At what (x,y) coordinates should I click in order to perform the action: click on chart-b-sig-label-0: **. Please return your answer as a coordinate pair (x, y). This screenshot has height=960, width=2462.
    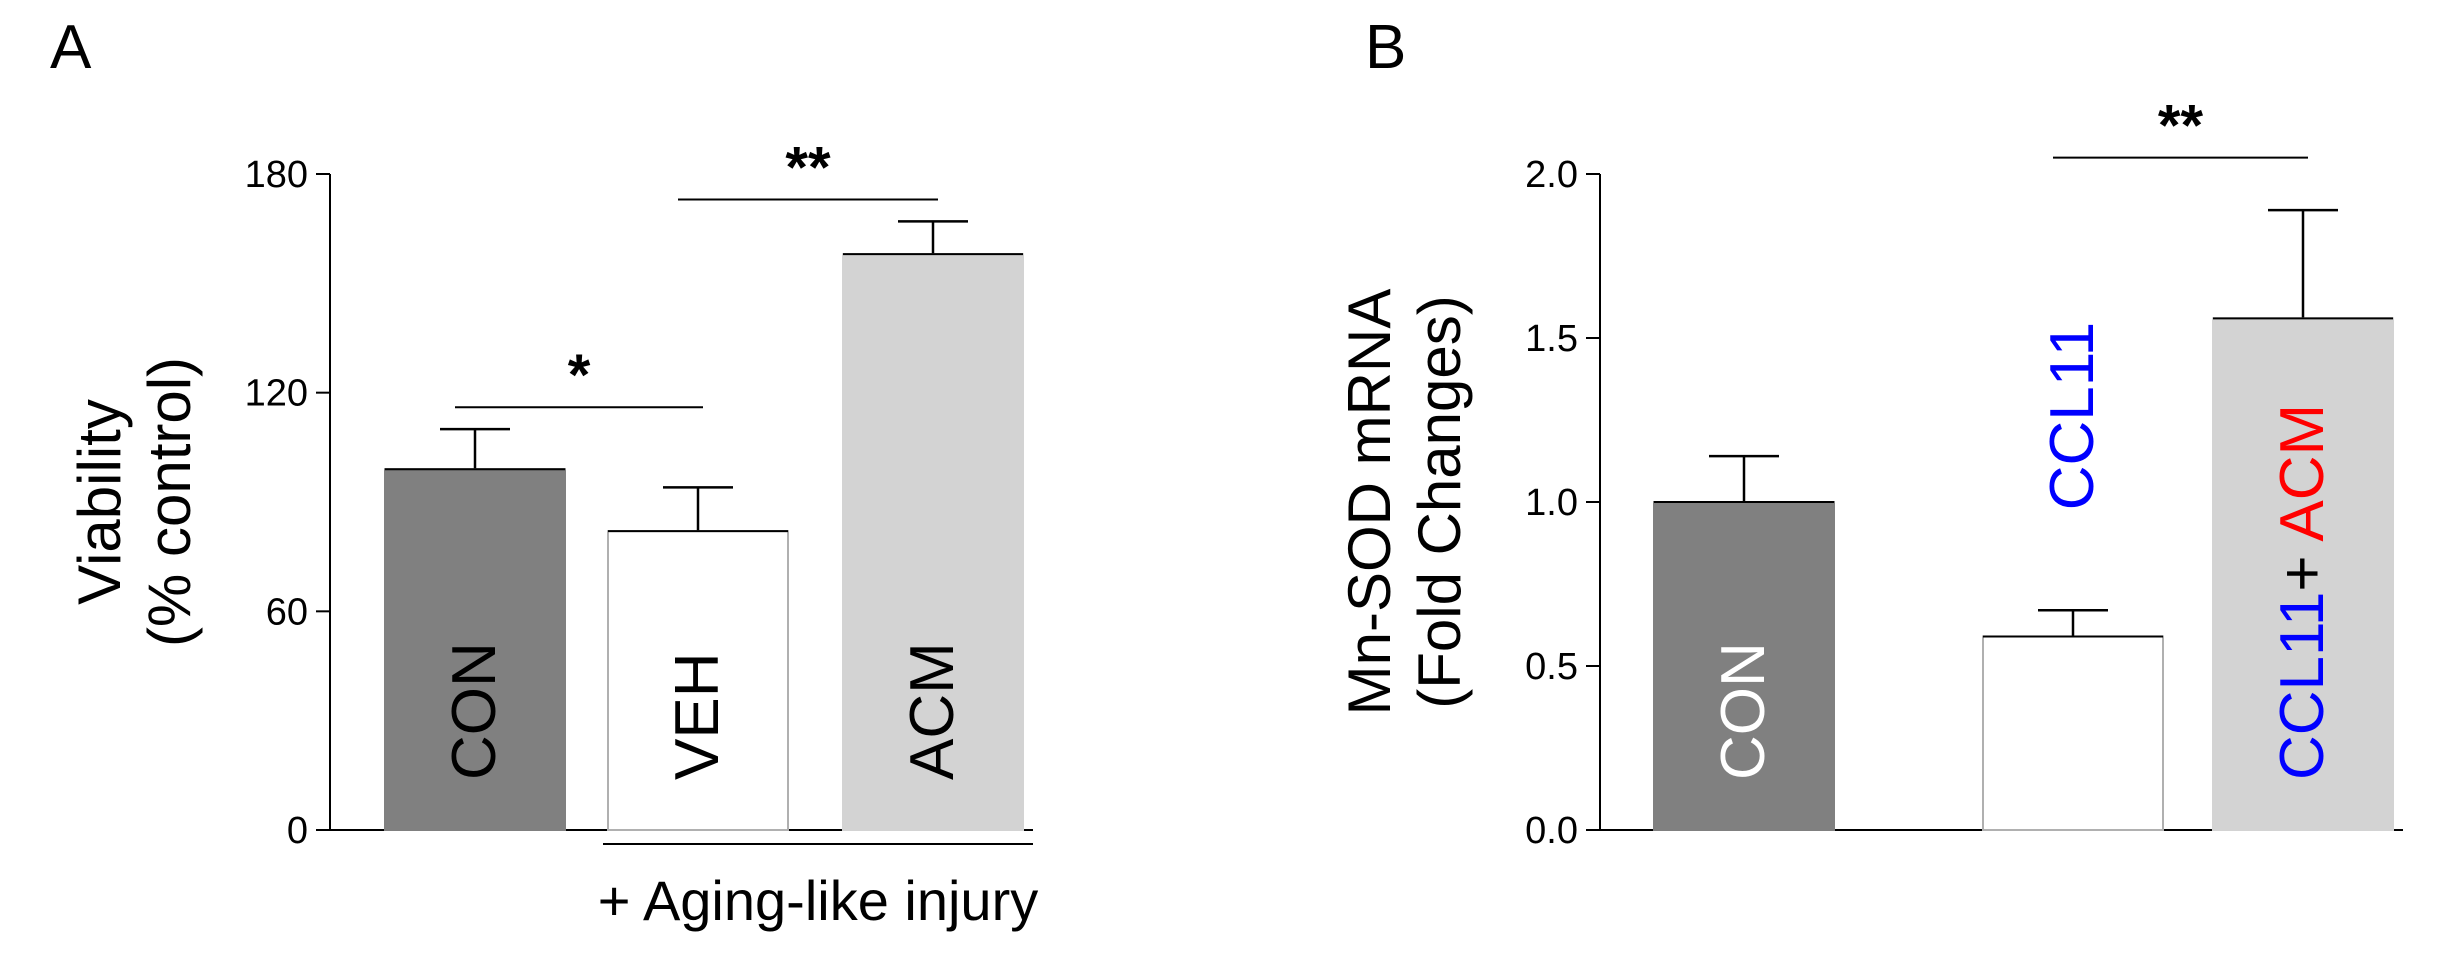
    Looking at the image, I should click on (2181, 126).